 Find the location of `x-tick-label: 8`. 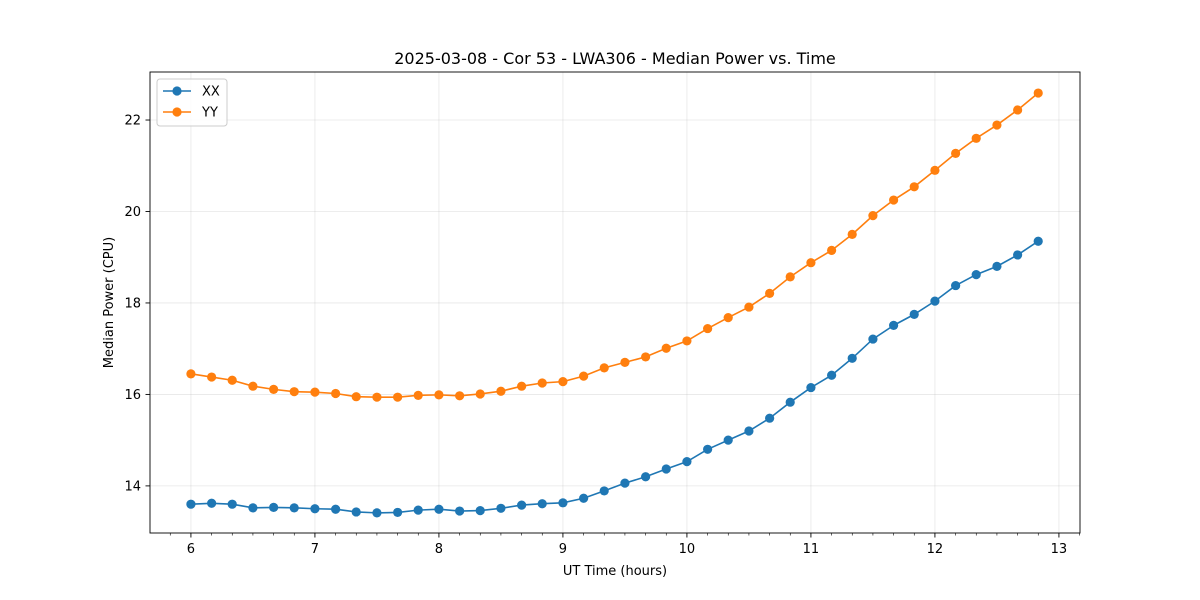

x-tick-label: 8 is located at coordinates (439, 549).